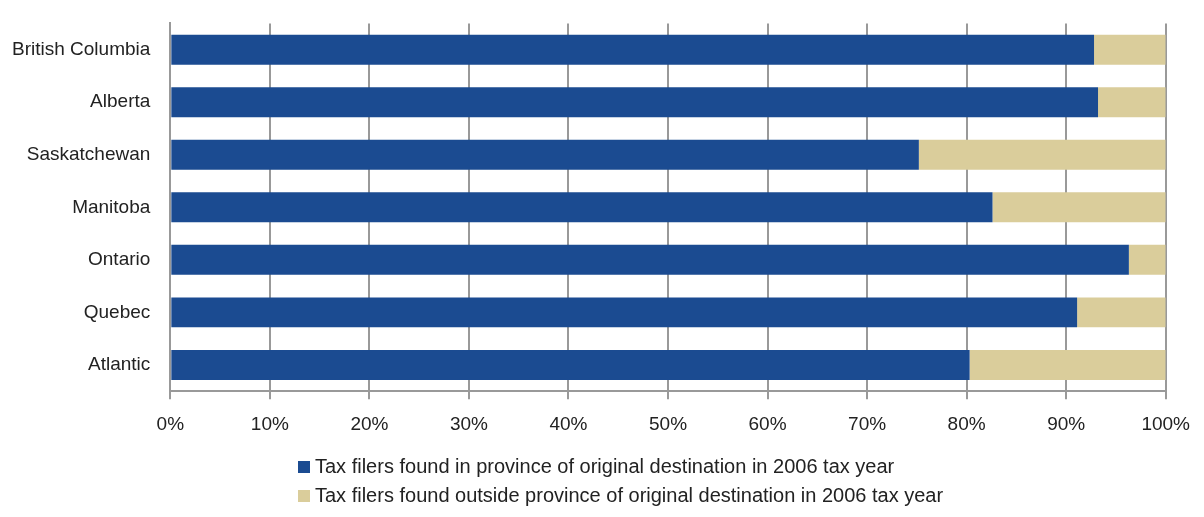 This screenshot has height=517, width=1204. Describe the element at coordinates (119, 259) in the screenshot. I see `y-tick-label: Ontario` at that location.